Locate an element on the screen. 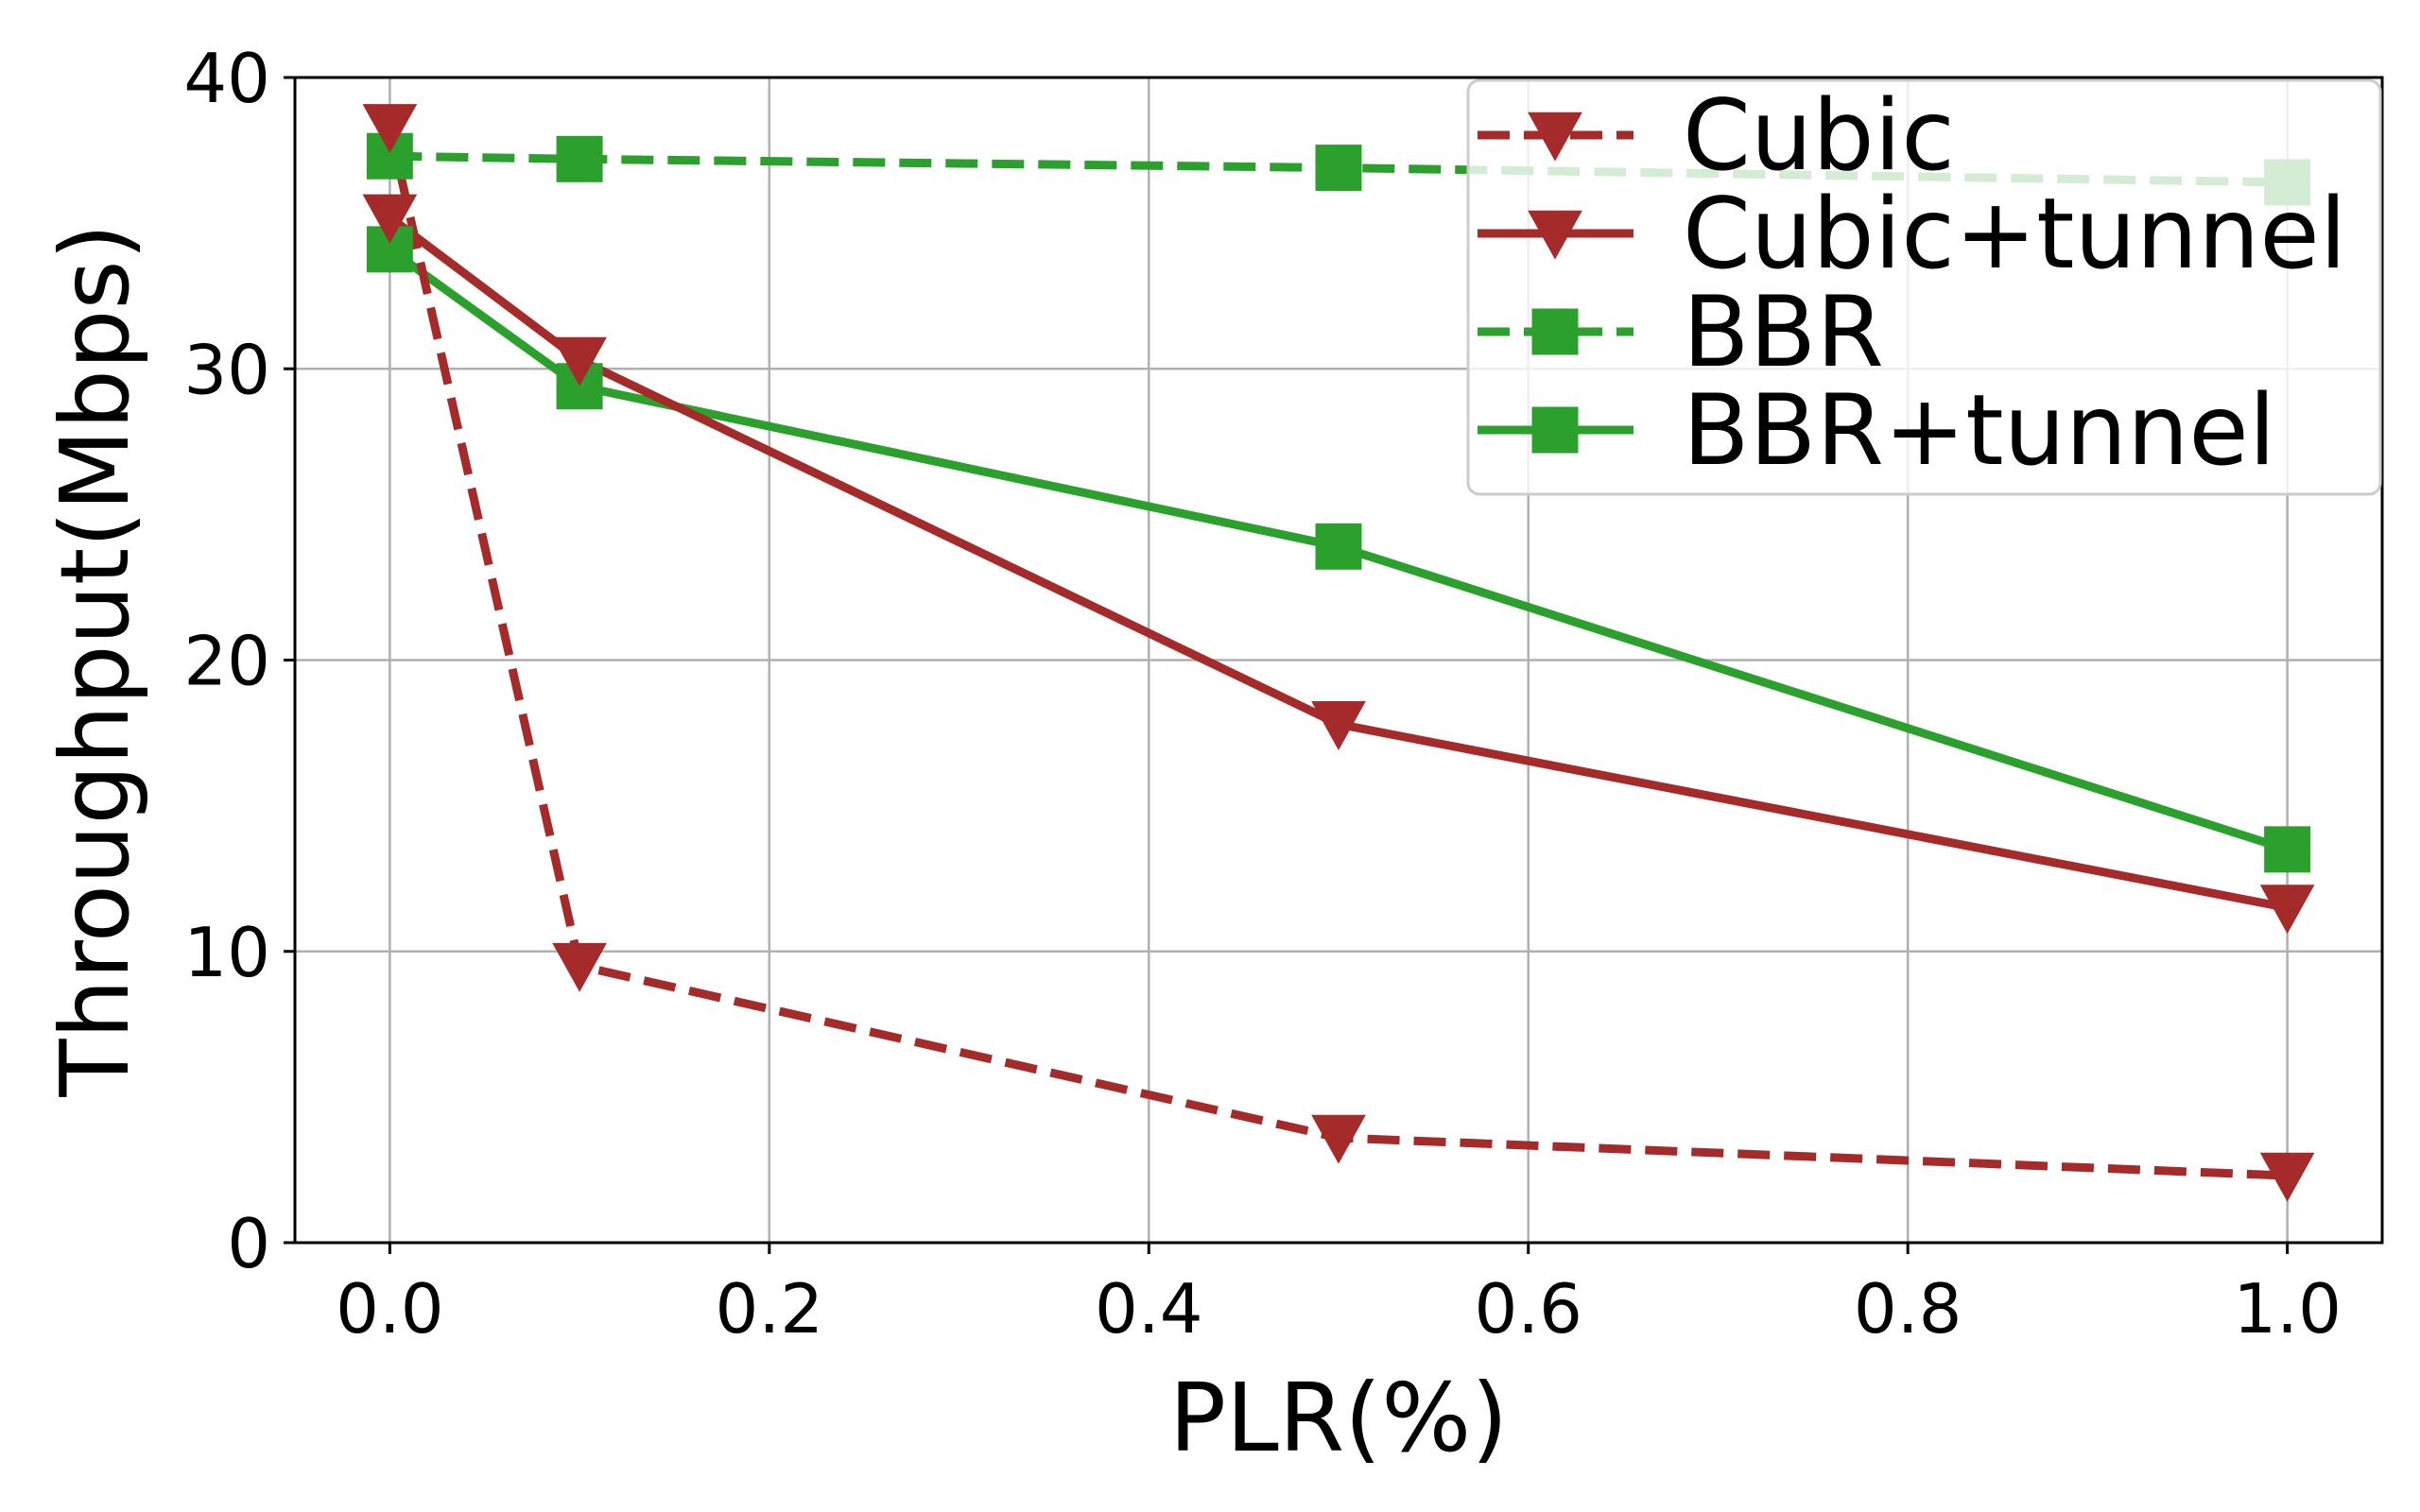 Image resolution: width=2420 pixels, height=1512 pixels. legend-marker-bbr-tunnel is located at coordinates (1555, 430).